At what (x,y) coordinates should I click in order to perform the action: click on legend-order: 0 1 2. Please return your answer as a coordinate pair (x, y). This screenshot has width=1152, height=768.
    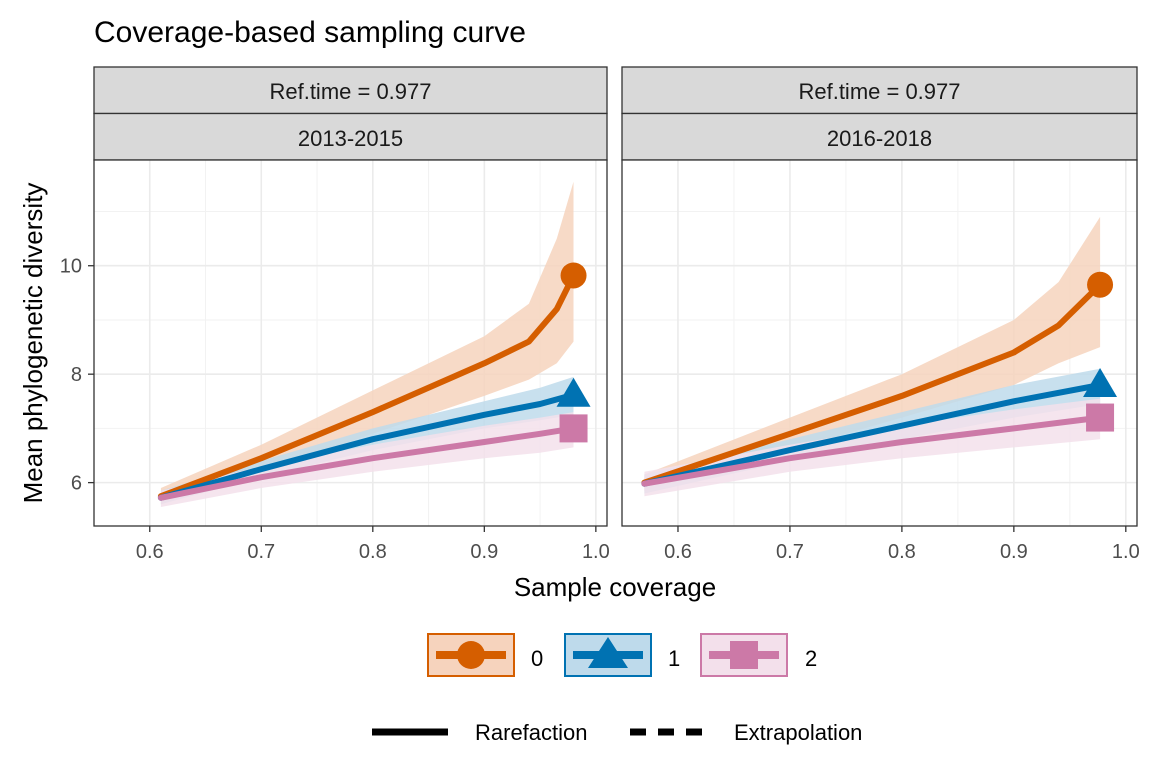
    Looking at the image, I should click on (622, 655).